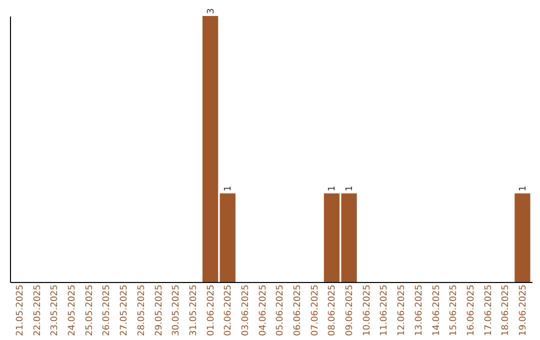 The image size is (540, 340). I want to click on x-tick-label: 03.06.2025, so click(245, 310).